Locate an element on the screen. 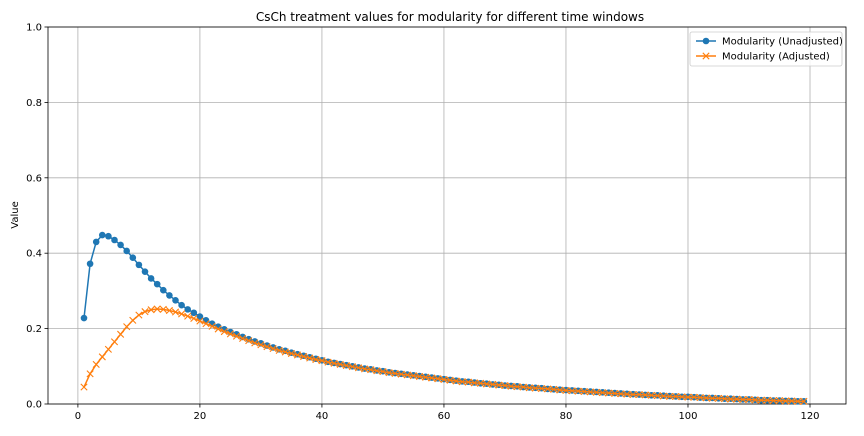 The image size is (864, 436). y-axis-label: Value is located at coordinates (15, 214).